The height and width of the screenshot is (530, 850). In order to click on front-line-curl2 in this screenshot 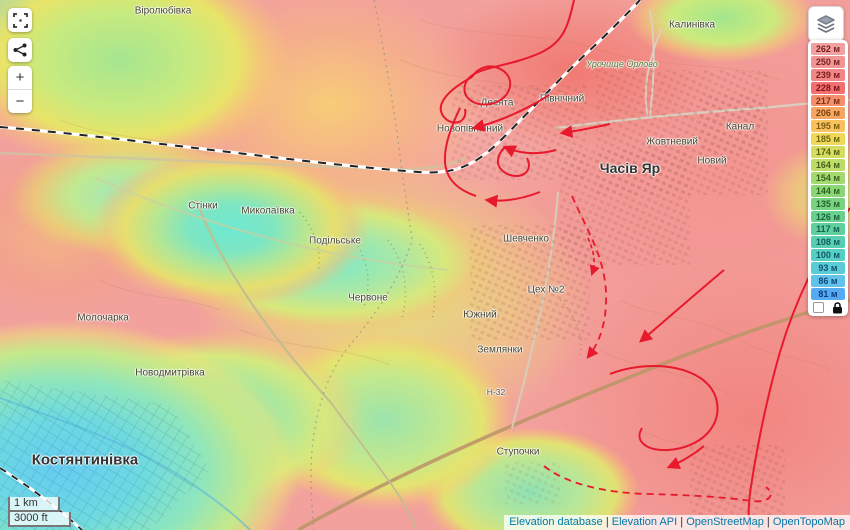, I will do `click(513, 161)`.